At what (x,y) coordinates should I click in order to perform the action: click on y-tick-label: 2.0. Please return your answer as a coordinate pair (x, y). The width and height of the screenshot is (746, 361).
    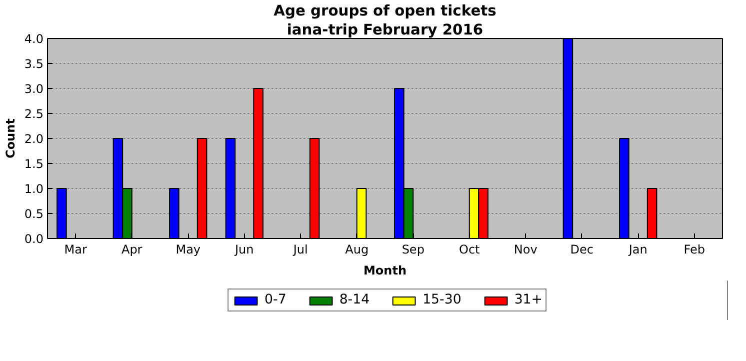
    Looking at the image, I should click on (34, 139).